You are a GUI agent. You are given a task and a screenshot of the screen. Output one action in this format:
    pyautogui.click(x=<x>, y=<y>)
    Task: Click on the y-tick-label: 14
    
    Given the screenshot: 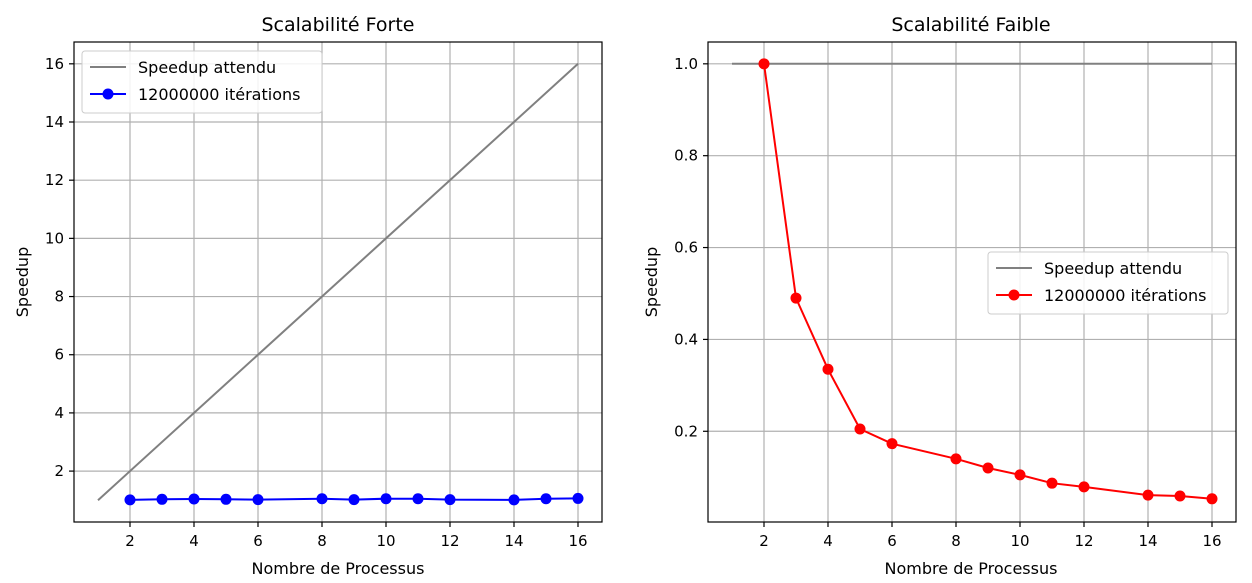 What is the action you would take?
    pyautogui.click(x=54, y=122)
    